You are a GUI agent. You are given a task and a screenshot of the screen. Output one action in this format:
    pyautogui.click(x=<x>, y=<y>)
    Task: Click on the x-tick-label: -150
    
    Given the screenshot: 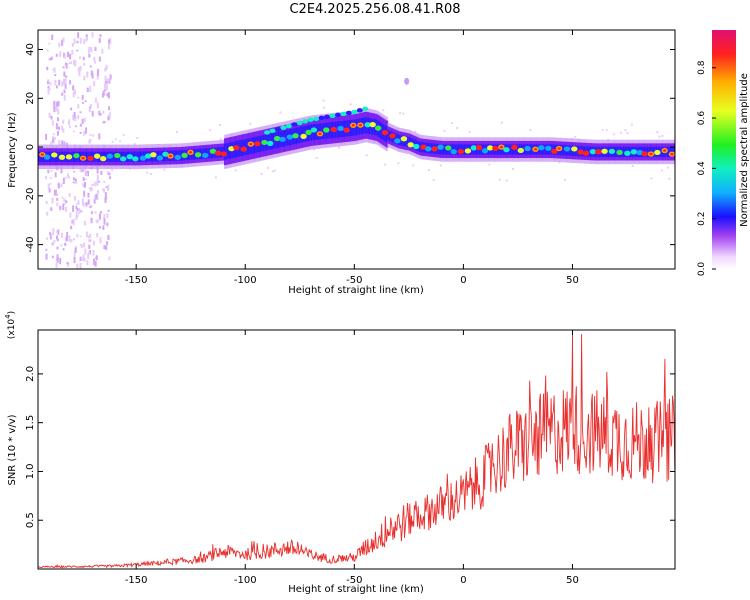 What is the action you would take?
    pyautogui.click(x=136, y=580)
    